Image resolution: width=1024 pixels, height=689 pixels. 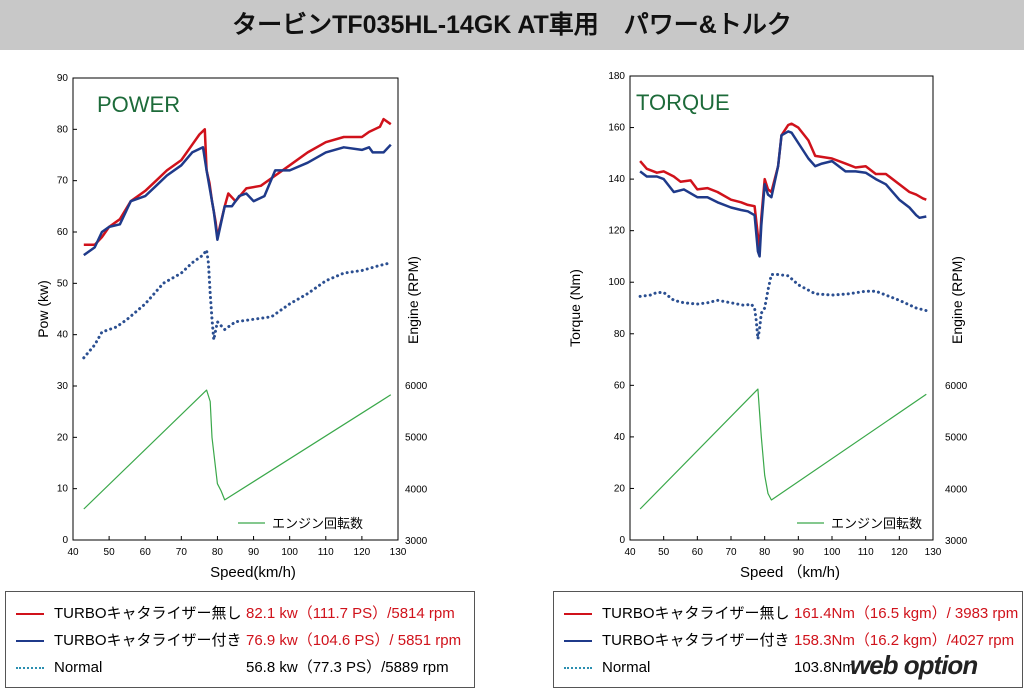 What do you see at coordinates (914, 665) in the screenshot?
I see `watermark-logo: web option` at bounding box center [914, 665].